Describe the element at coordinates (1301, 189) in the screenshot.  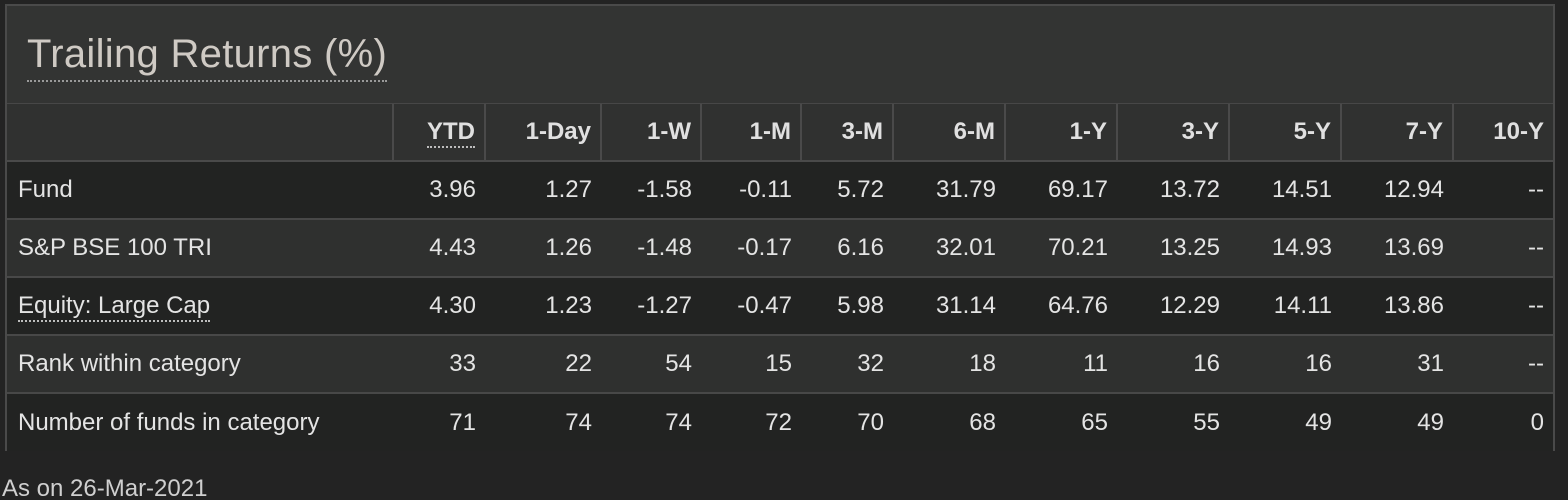
I see `table-cell: 14.51` at that location.